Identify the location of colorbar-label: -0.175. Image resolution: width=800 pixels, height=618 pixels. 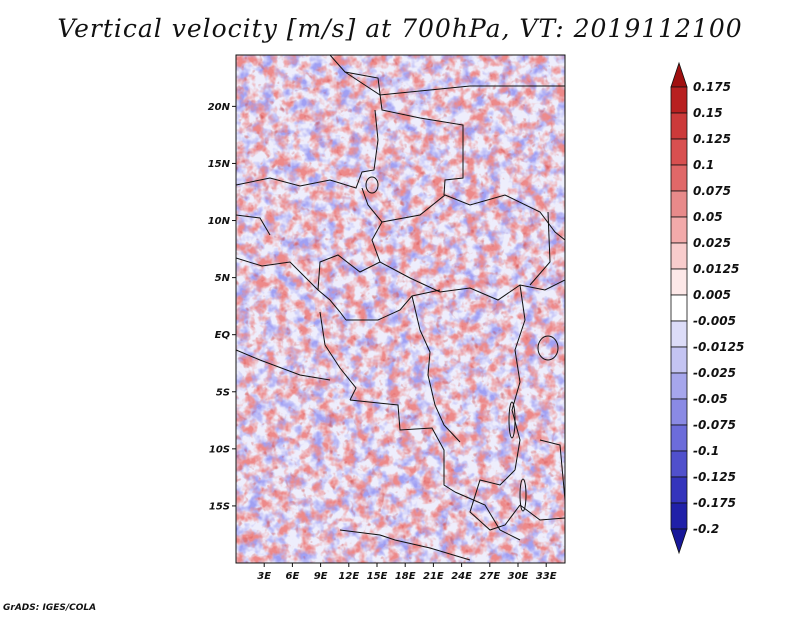
(714, 503).